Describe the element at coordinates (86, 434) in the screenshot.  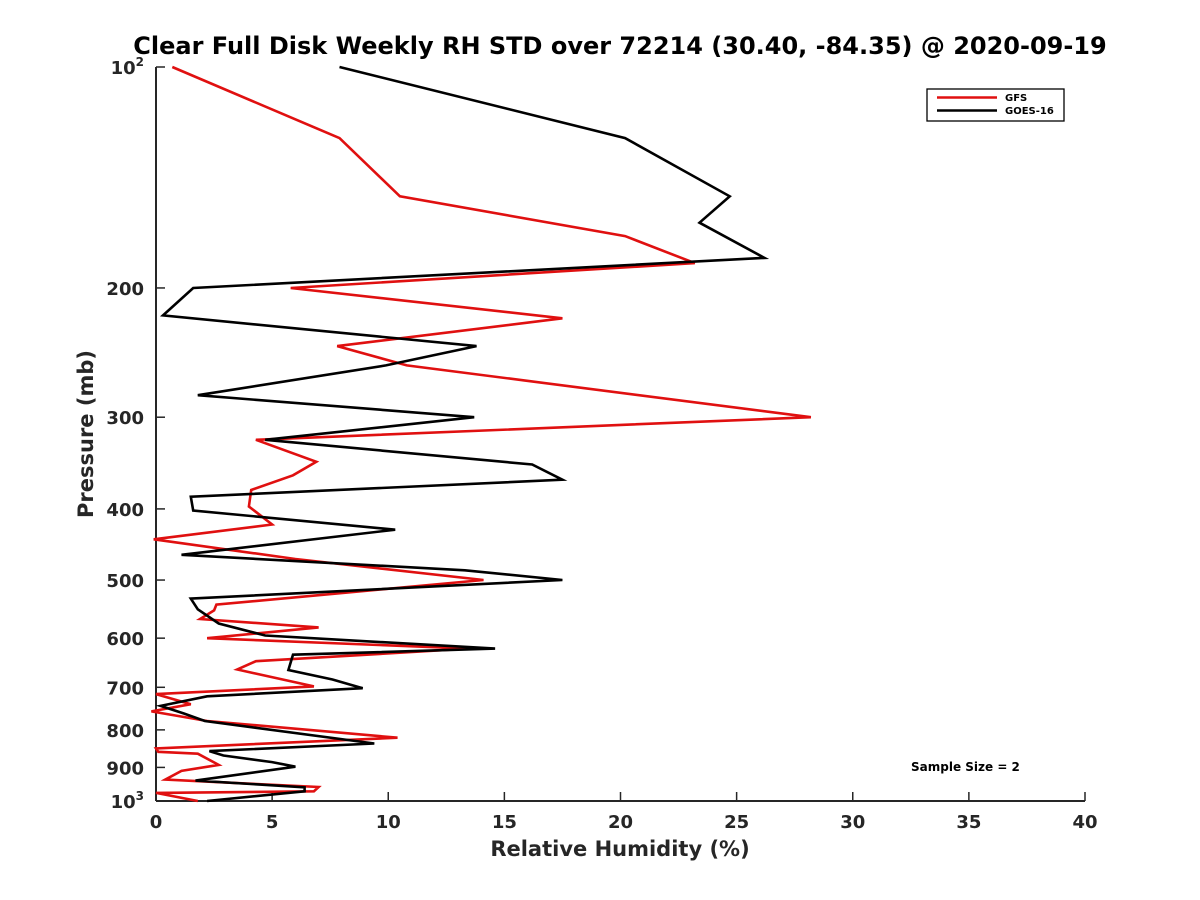
I see `y-axis-label: Pressure (mb)` at that location.